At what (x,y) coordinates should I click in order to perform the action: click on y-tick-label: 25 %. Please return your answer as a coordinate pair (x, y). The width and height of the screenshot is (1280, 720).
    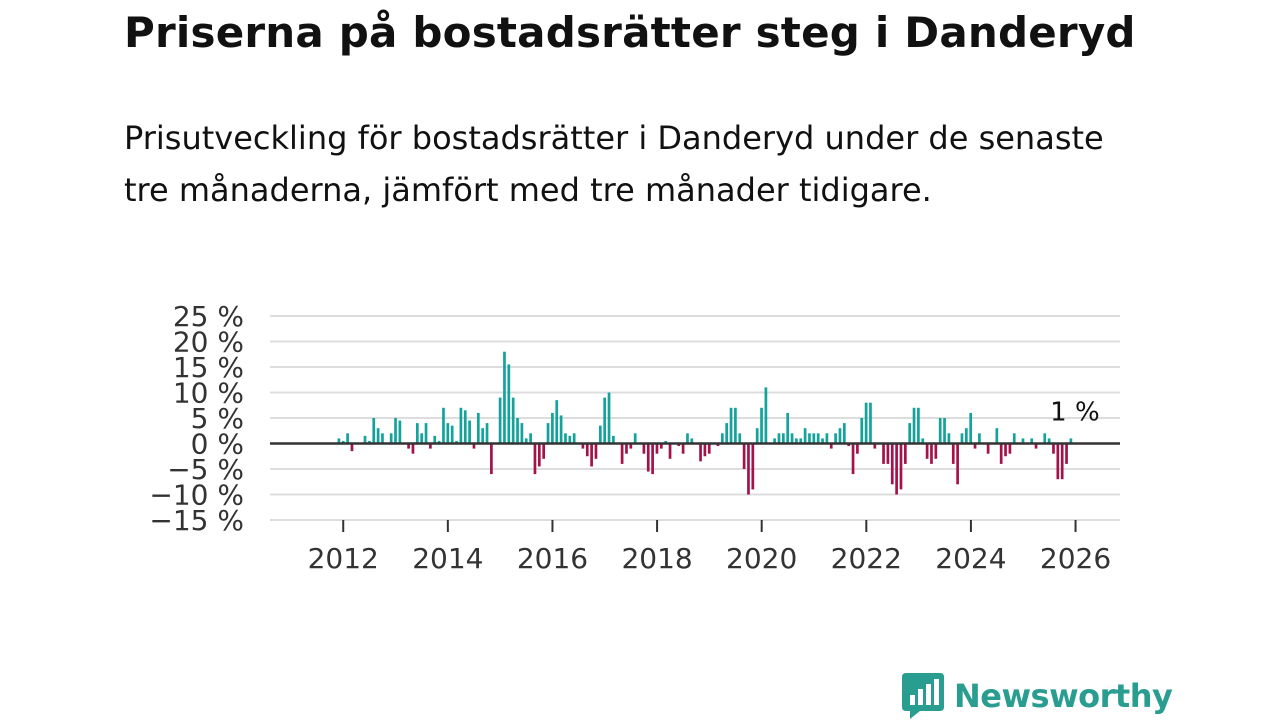
    Looking at the image, I should click on (208, 316).